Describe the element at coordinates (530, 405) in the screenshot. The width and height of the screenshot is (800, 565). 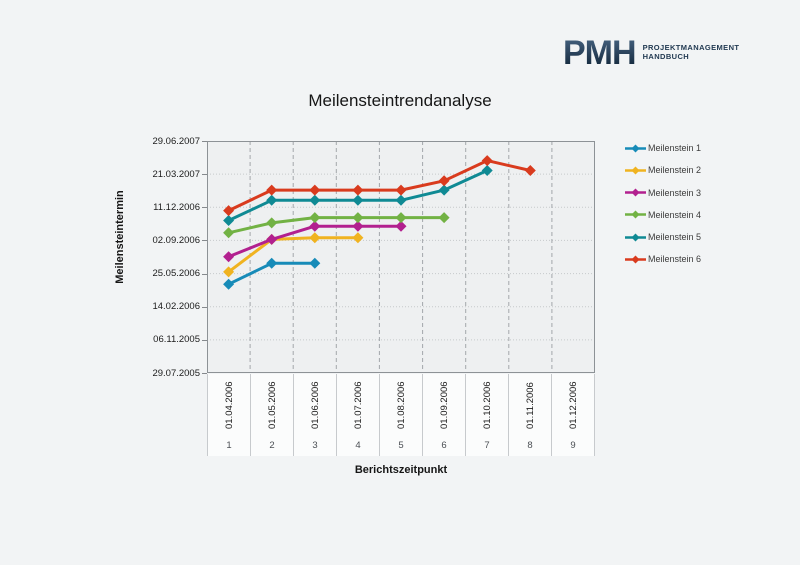
I see `x-tick-date: 01.11.2006` at that location.